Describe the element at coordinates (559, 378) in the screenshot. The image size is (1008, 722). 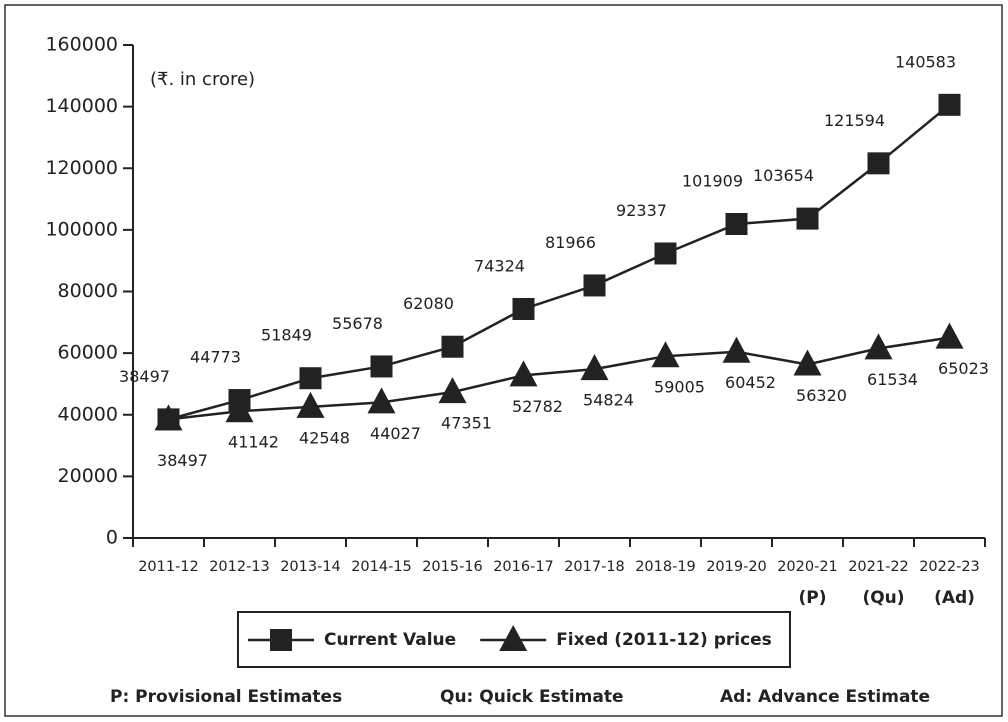
I see `series-line` at that location.